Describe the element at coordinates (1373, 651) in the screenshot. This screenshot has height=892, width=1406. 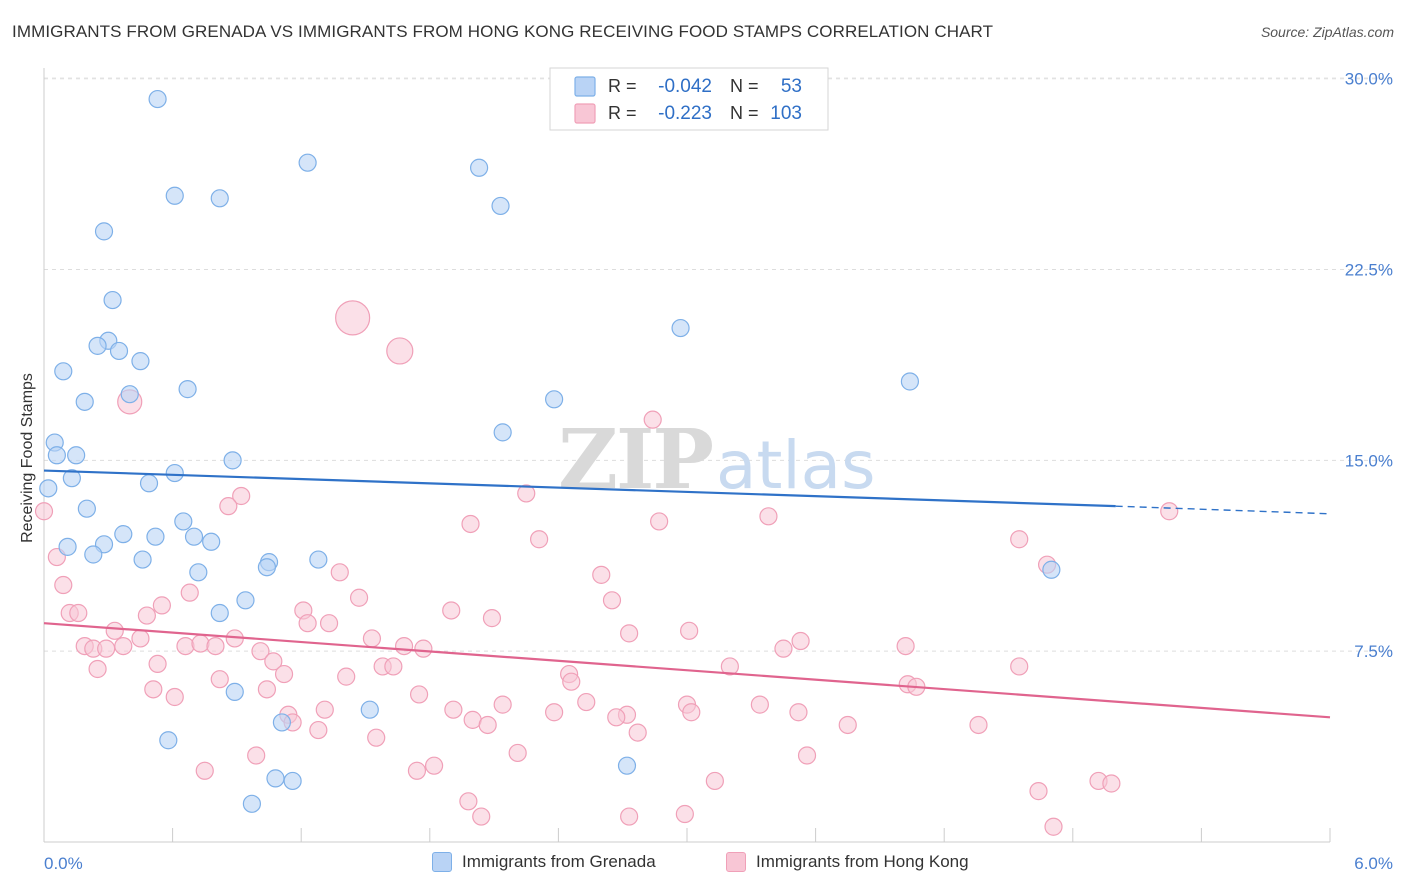
I see `y-tick-label: 7.5%` at that location.